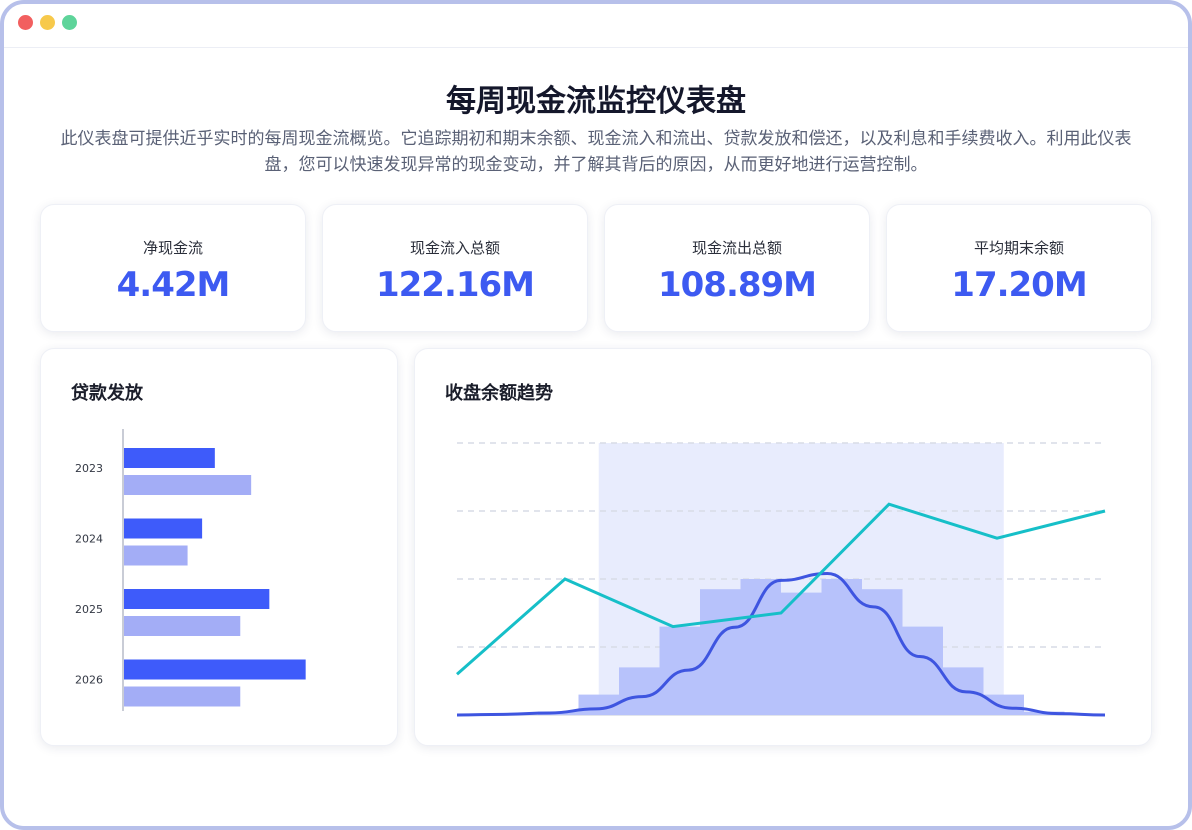  I want to click on kpi-value: 17.20M, so click(1019, 285).